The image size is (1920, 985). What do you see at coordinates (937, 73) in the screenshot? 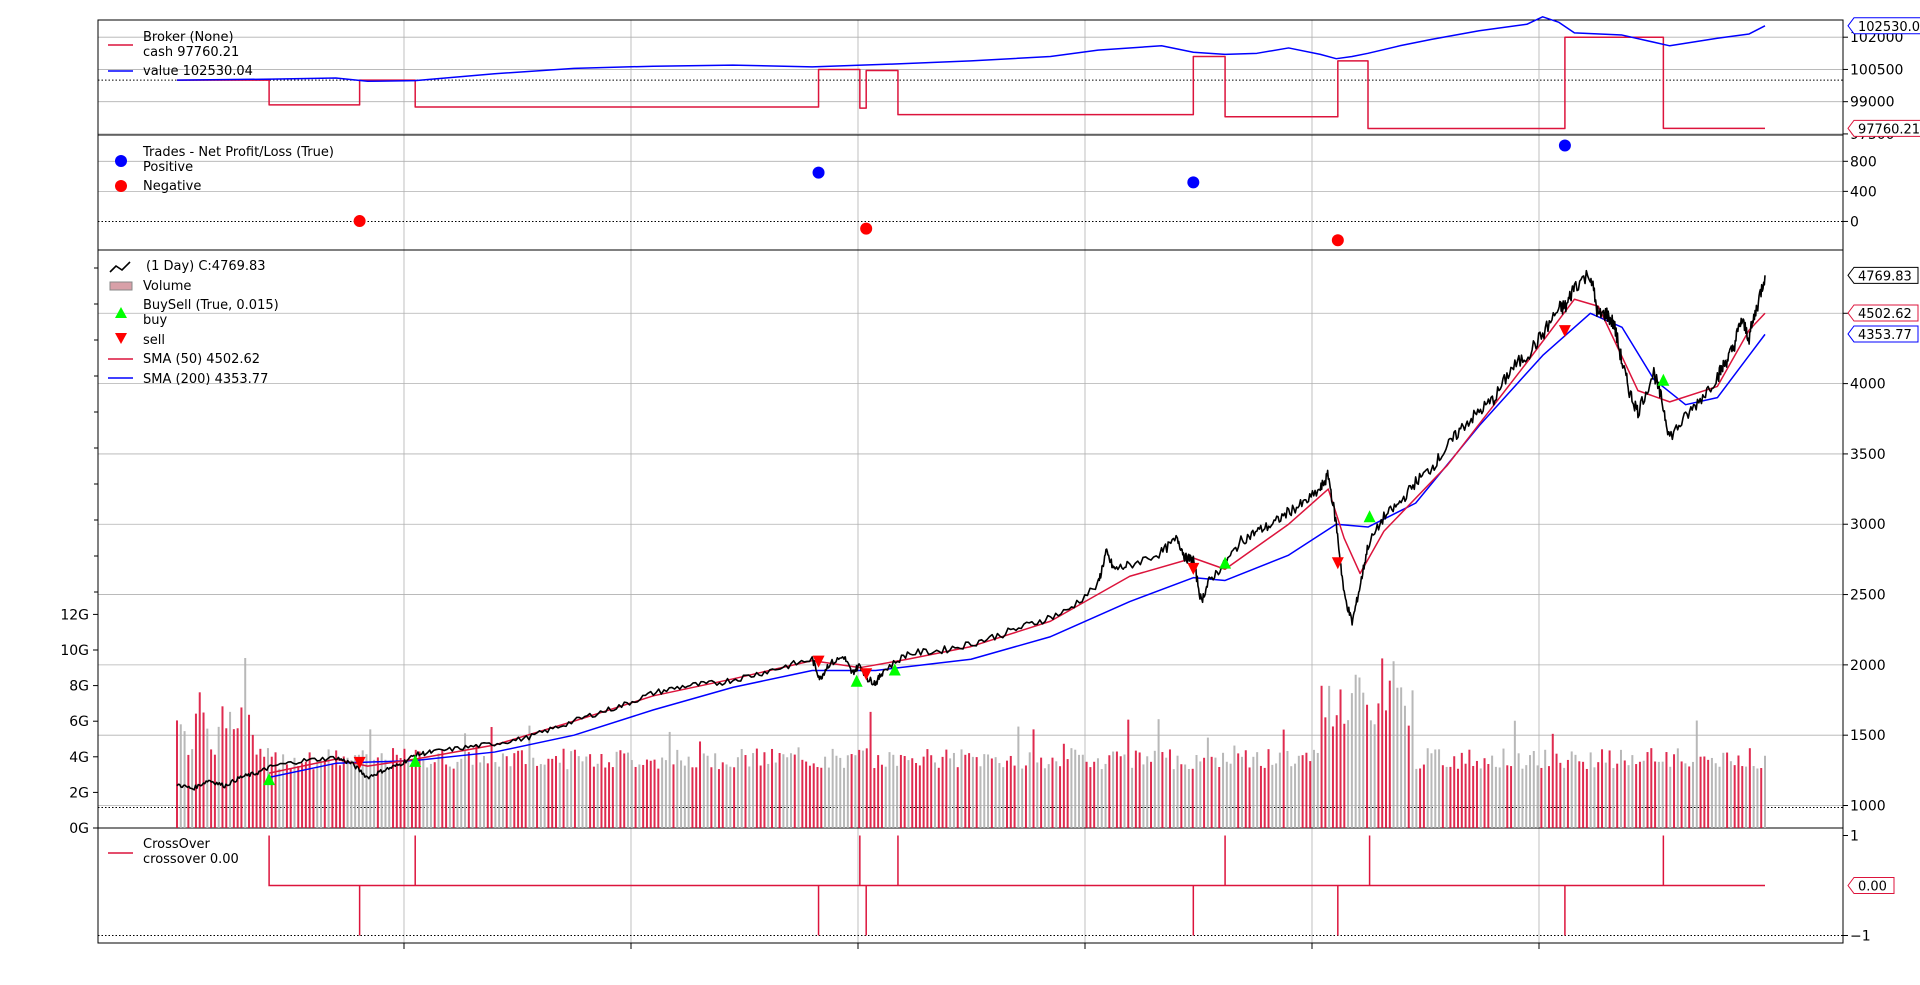
I see `broker-panel` at bounding box center [937, 73].